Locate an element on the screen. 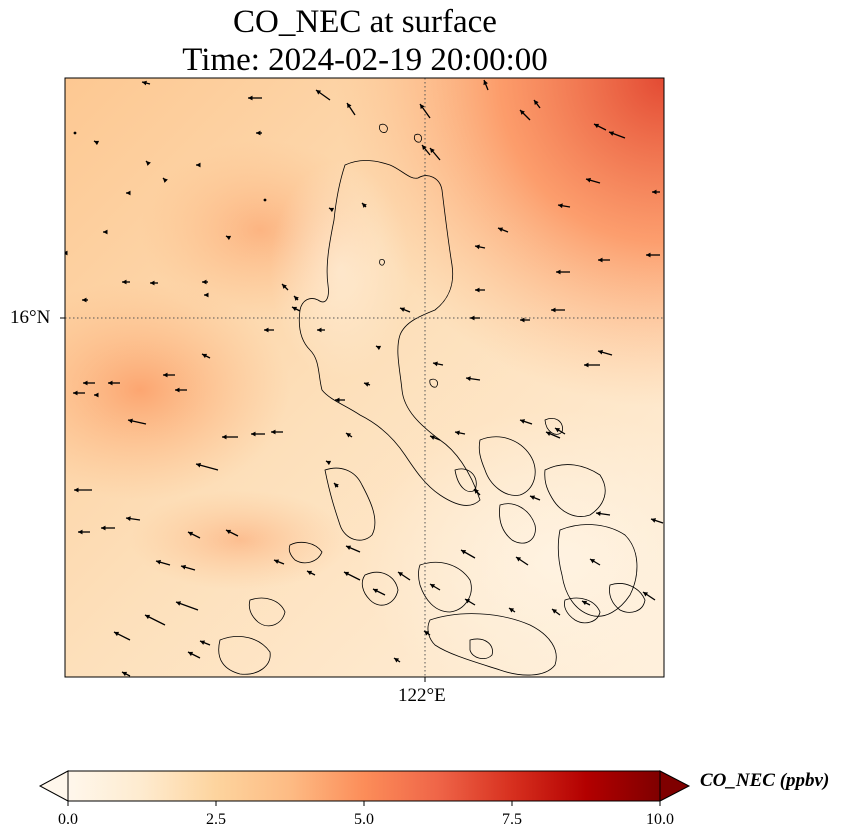 The height and width of the screenshot is (839, 853). lat-tick-label: 16°N is located at coordinates (30, 317).